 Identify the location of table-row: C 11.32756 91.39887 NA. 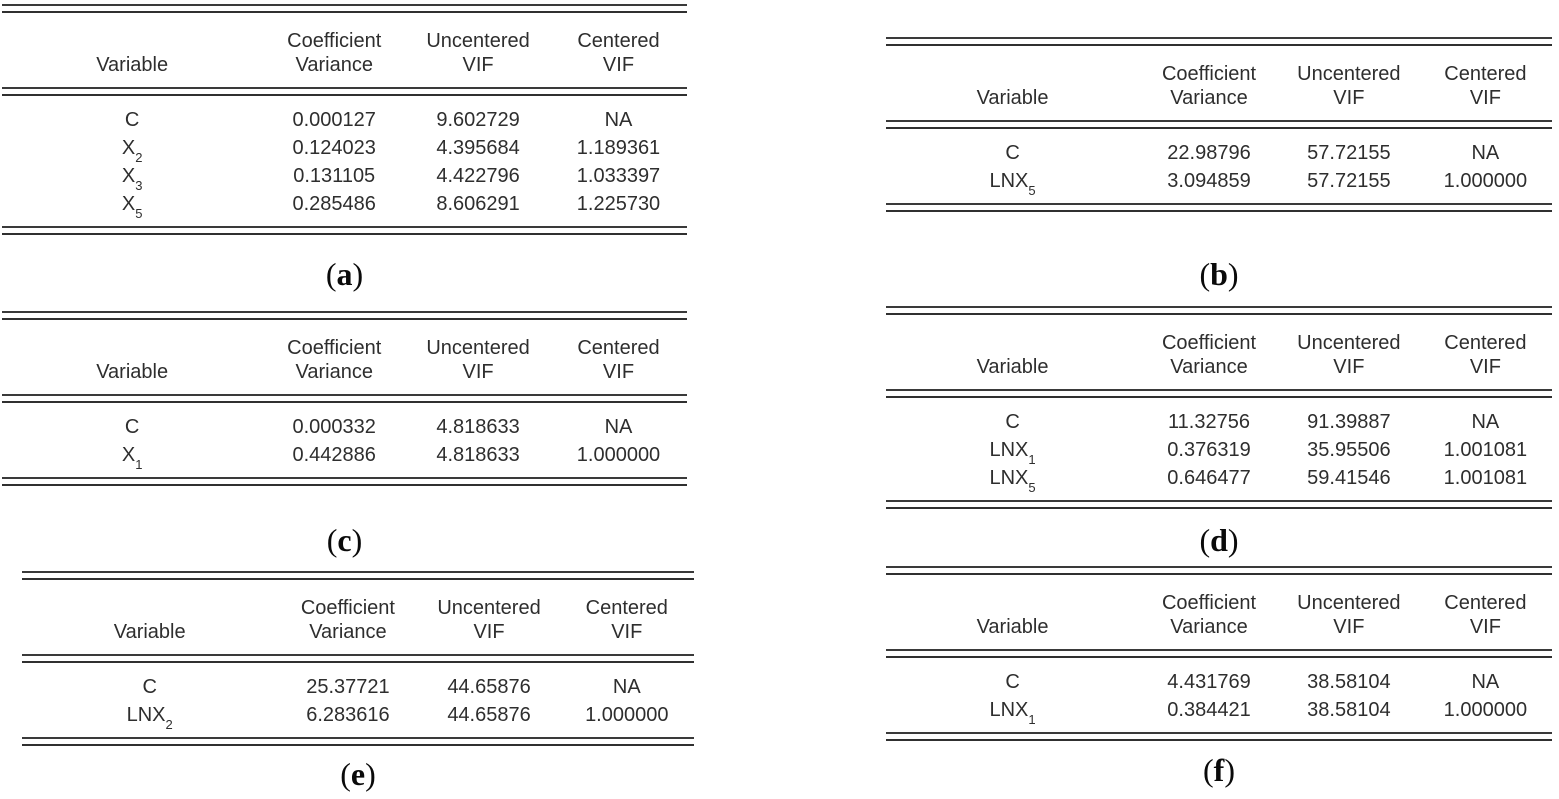
(1219, 422).